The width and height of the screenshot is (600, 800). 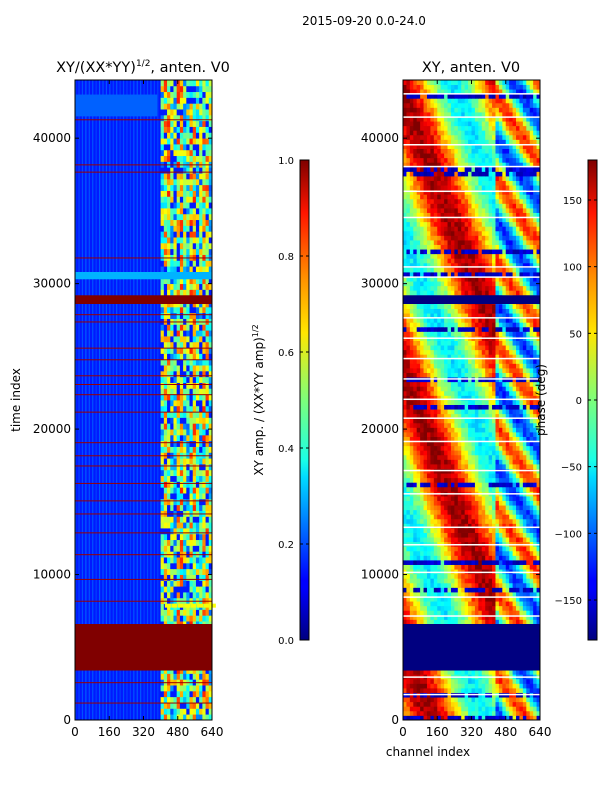 What do you see at coordinates (143, 258) in the screenshot?
I see `left-flag-line` at bounding box center [143, 258].